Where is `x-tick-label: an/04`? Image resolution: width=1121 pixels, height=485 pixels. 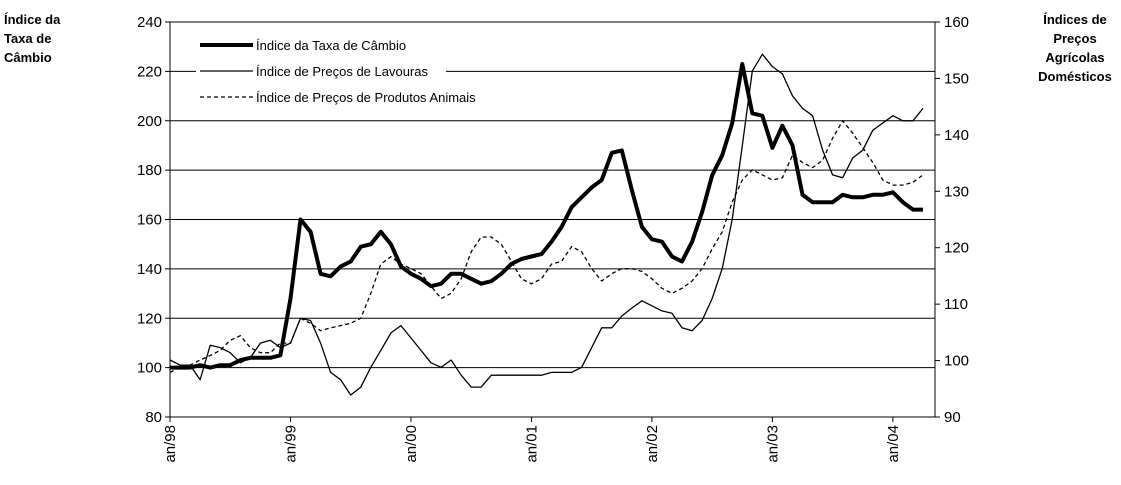
x-tick-label: an/04 is located at coordinates (893, 444).